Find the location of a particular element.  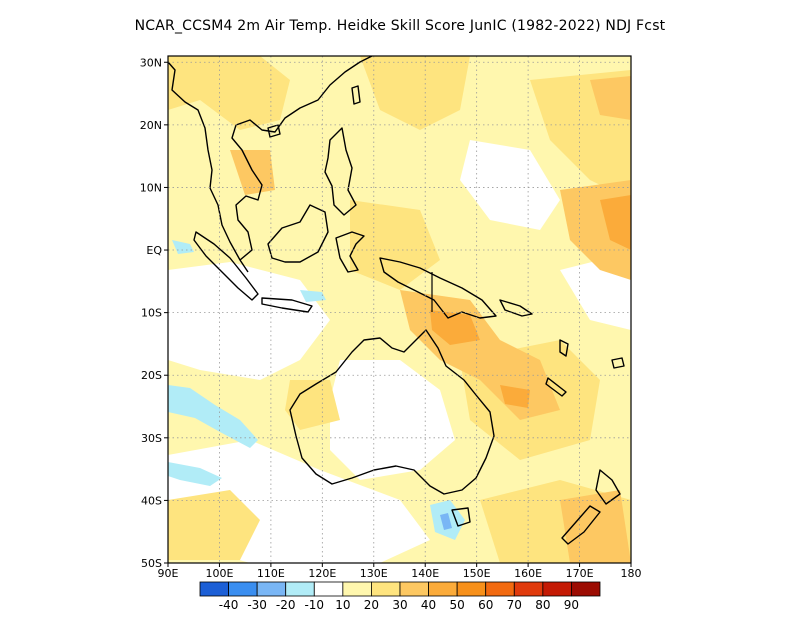

coast-hainan is located at coordinates (274, 131).